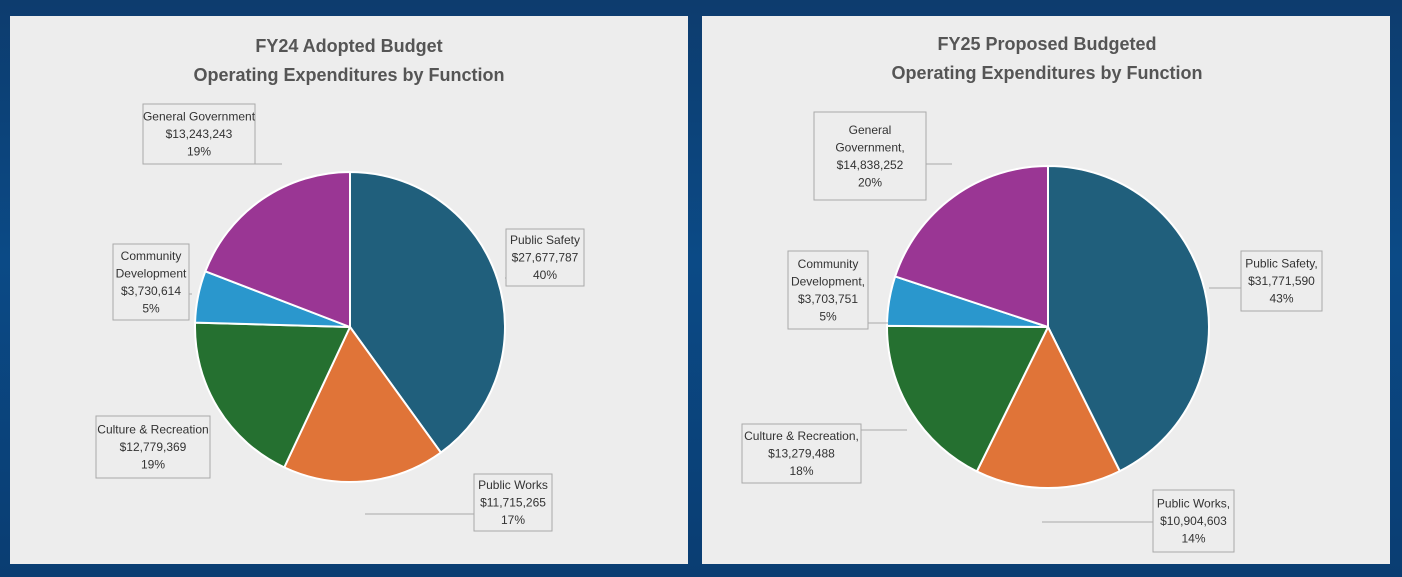 This screenshot has width=1402, height=577. What do you see at coordinates (1281, 299) in the screenshot?
I see `fy25-label-text: 43%` at bounding box center [1281, 299].